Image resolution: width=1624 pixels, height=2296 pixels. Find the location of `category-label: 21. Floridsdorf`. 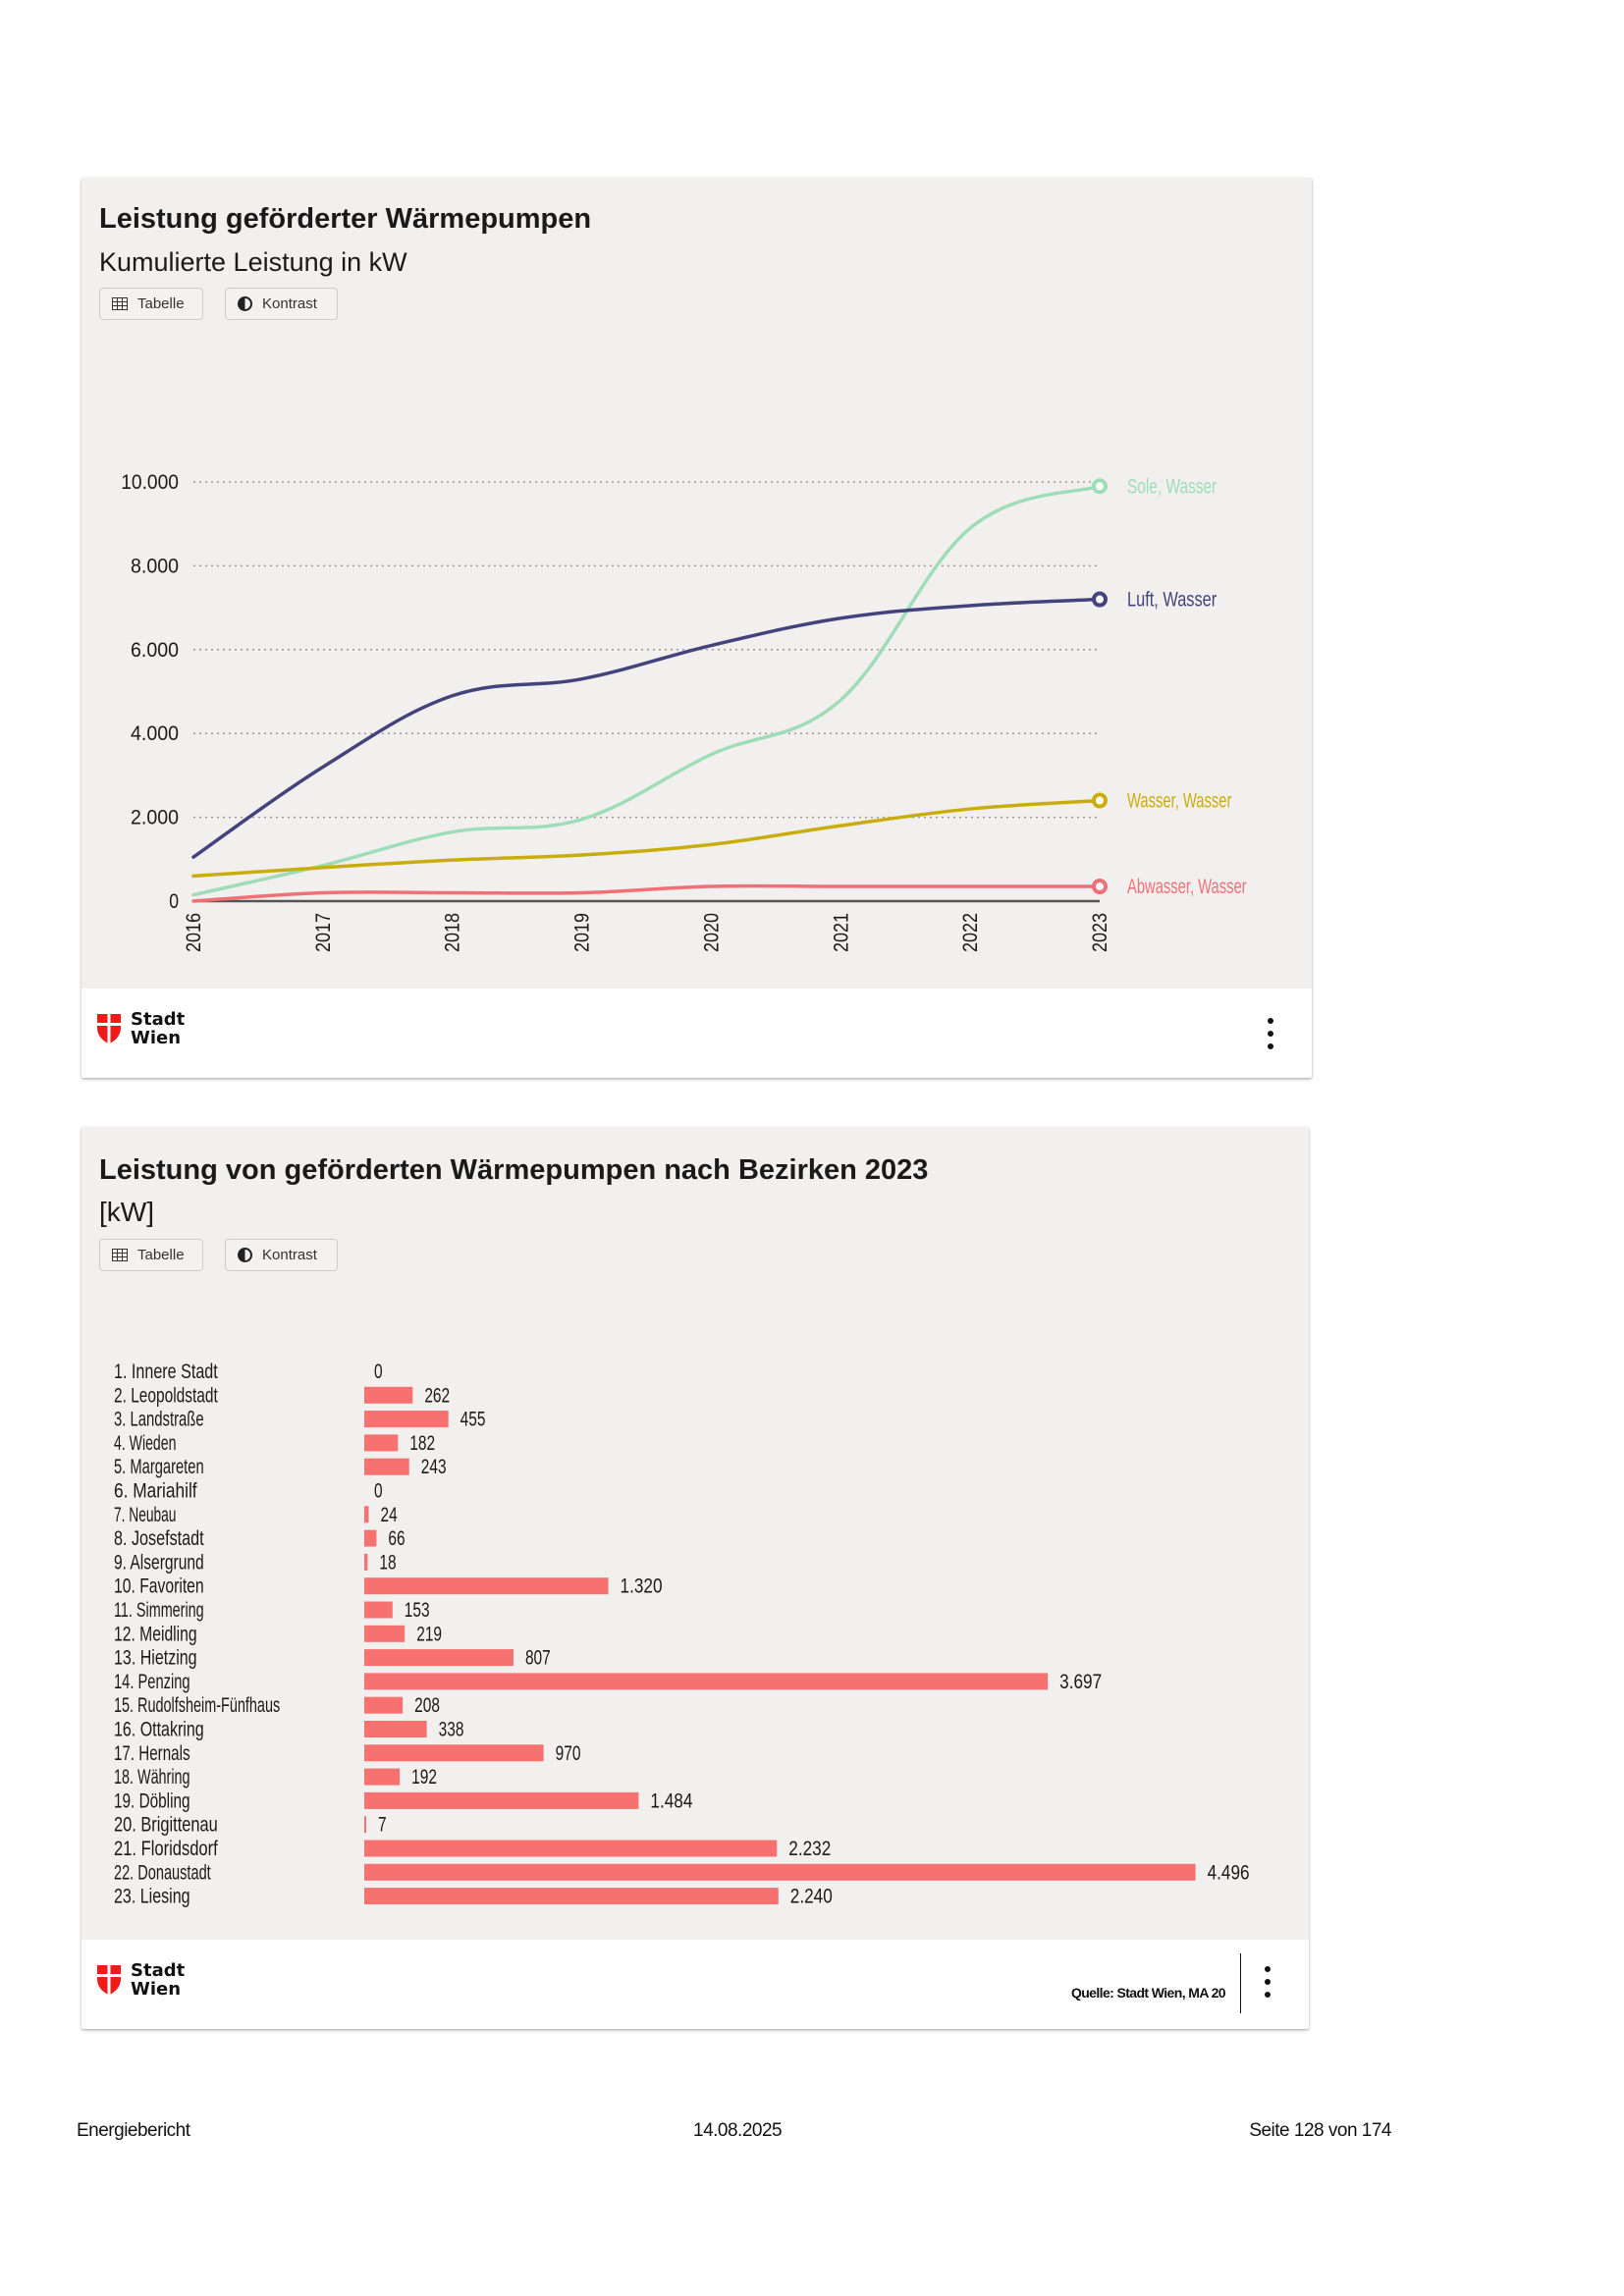

category-label: 21. Floridsdorf is located at coordinates (166, 1849).